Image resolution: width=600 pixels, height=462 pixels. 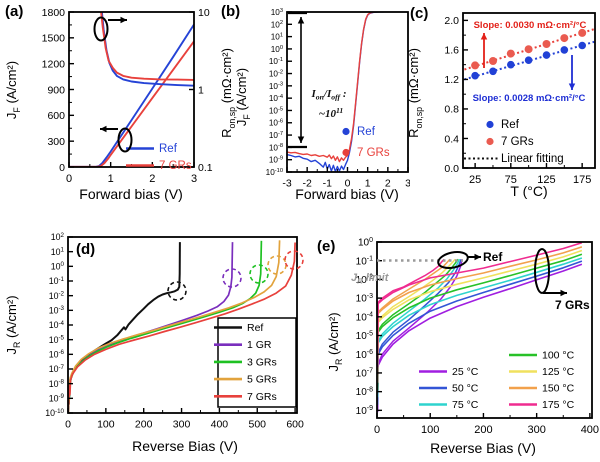 What do you see at coordinates (572, 305) in the screenshot?
I see `annotation-text: 7 GRs` at bounding box center [572, 305].